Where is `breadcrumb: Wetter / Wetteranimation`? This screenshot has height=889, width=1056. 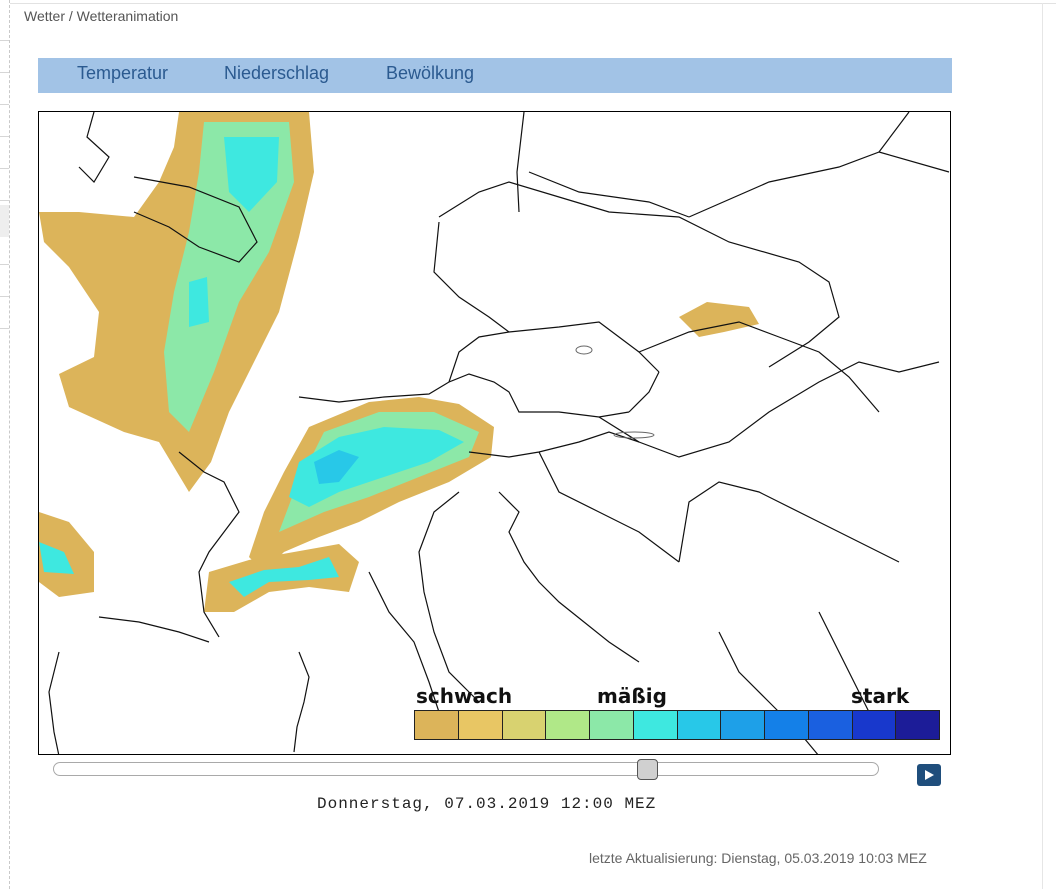 breadcrumb: Wetter / Wetteranimation is located at coordinates (101, 16).